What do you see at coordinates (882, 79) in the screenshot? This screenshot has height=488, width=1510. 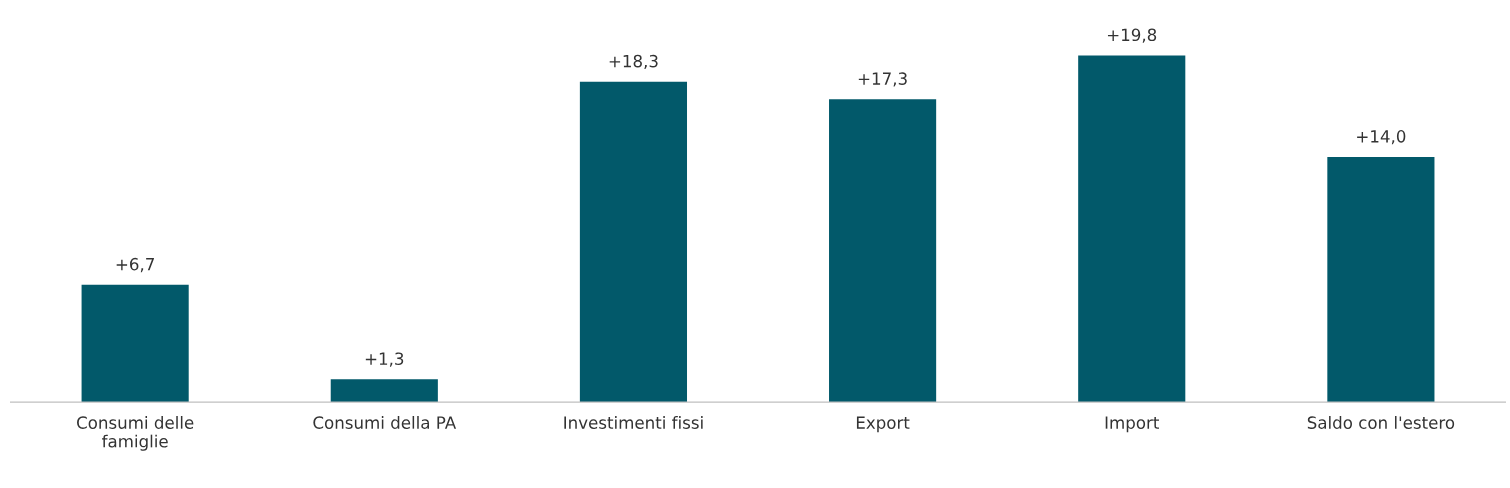 I see `data-label: +17,3` at bounding box center [882, 79].